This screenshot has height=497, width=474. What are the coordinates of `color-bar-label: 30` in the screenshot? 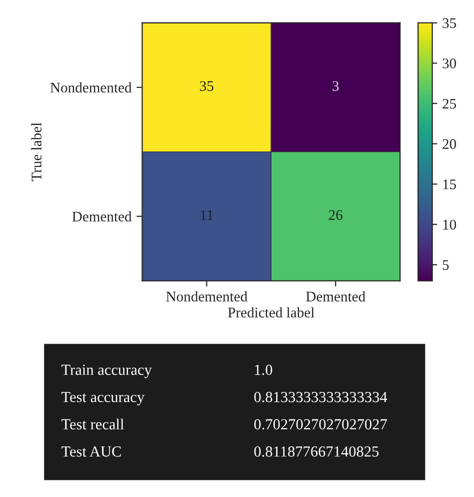 It's located at (449, 63).